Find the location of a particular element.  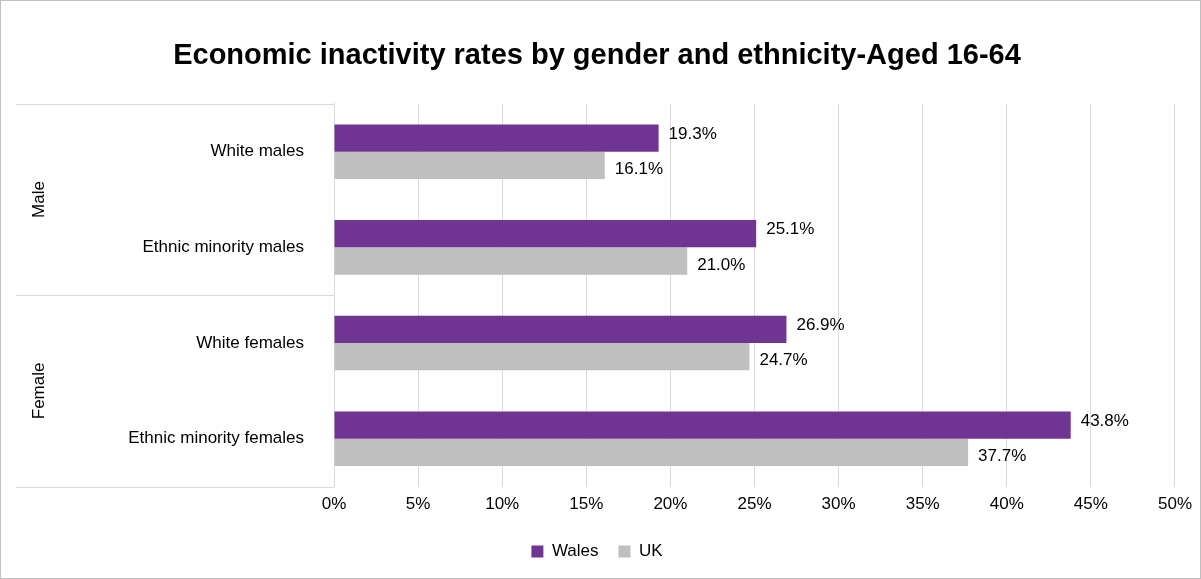

y-tick-label: Ethnic minority females is located at coordinates (216, 438).